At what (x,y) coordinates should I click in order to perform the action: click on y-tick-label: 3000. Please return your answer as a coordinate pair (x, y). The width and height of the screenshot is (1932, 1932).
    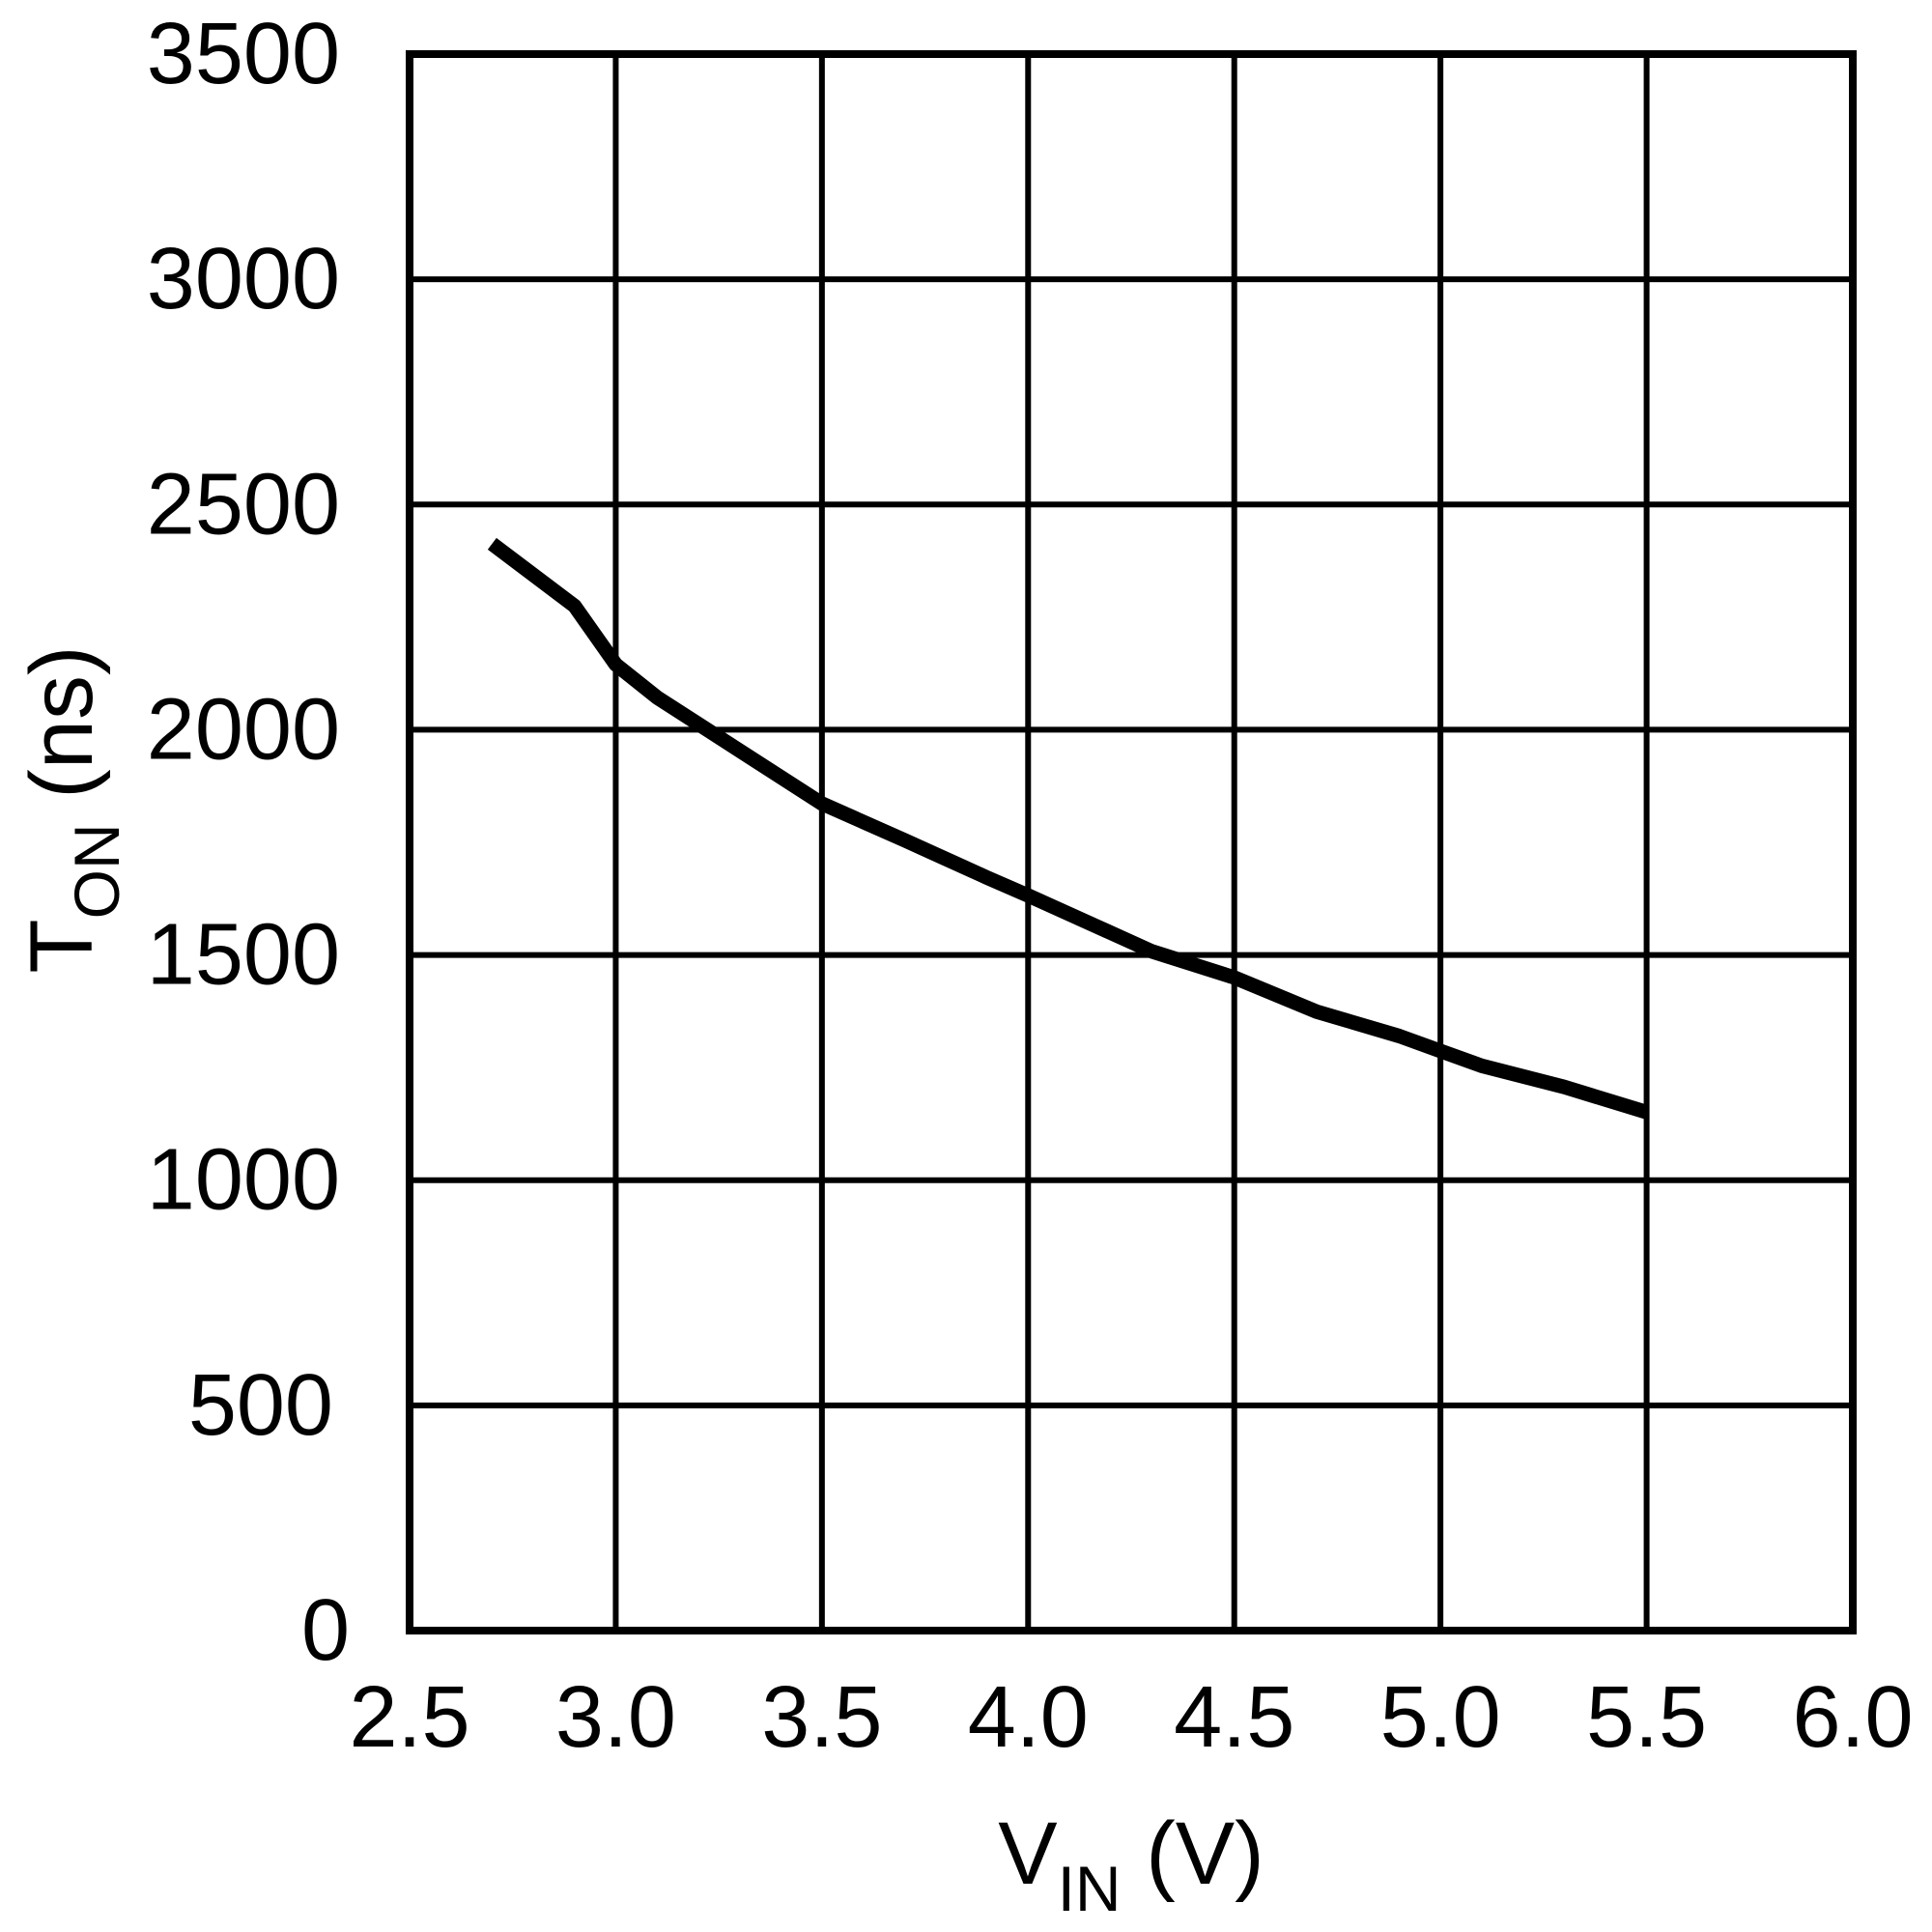
    Looking at the image, I should click on (243, 279).